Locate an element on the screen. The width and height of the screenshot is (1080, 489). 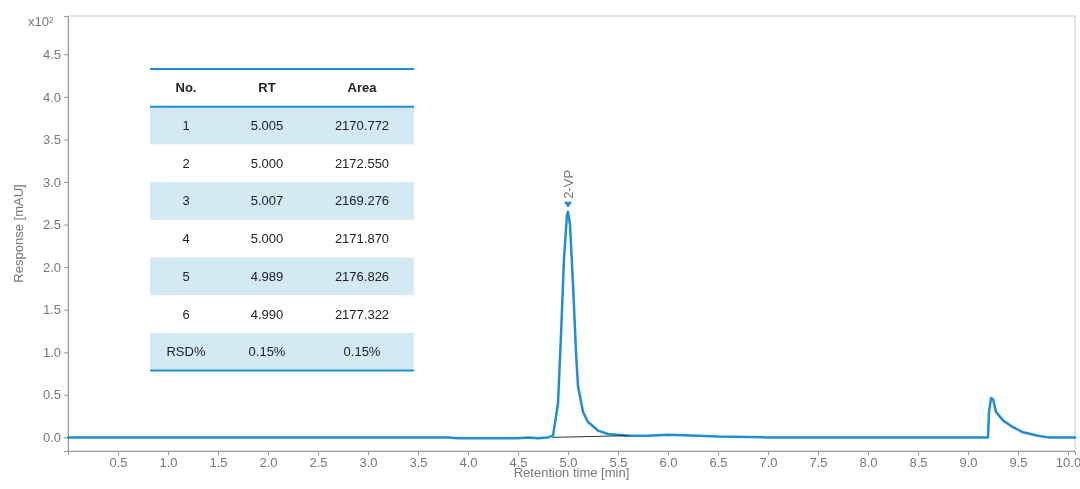
annotation: 5.005 is located at coordinates (267, 126).